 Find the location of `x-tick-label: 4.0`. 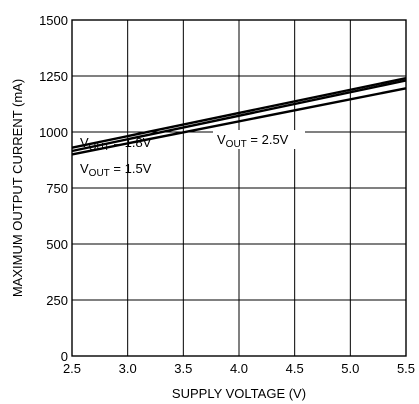

x-tick-label: 4.0 is located at coordinates (239, 368).